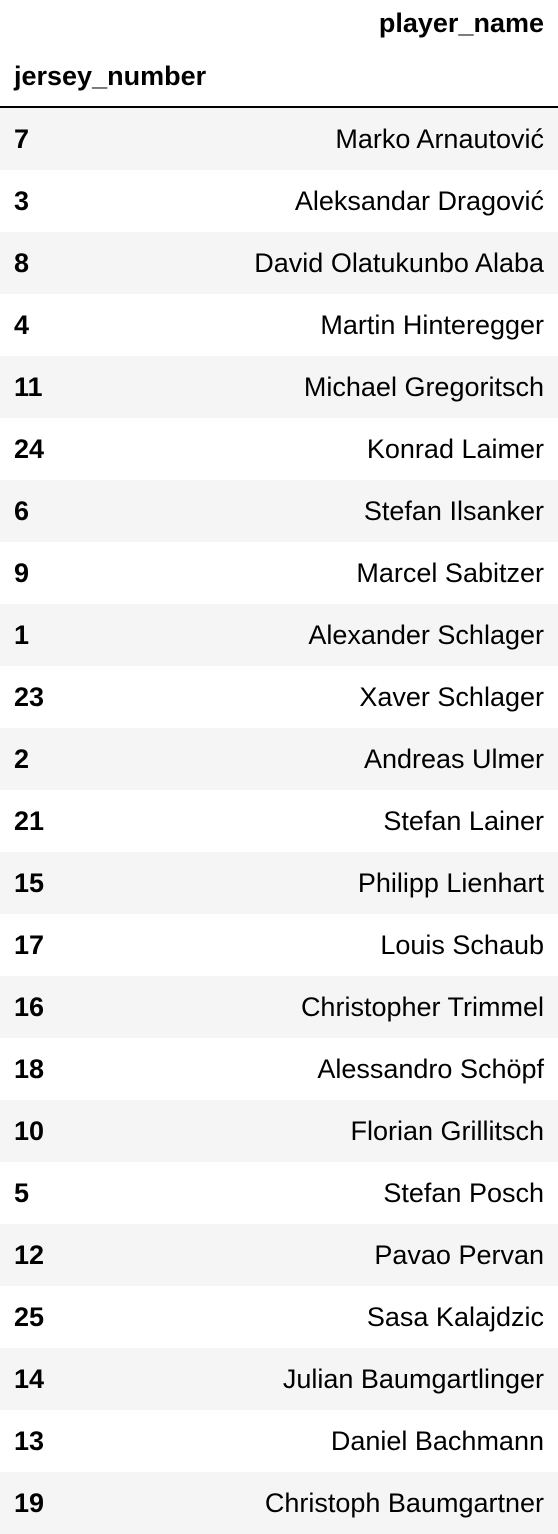 Image resolution: width=558 pixels, height=1534 pixels. Describe the element at coordinates (279, 138) in the screenshot. I see `table-row: 7 Marko Arnautović` at that location.